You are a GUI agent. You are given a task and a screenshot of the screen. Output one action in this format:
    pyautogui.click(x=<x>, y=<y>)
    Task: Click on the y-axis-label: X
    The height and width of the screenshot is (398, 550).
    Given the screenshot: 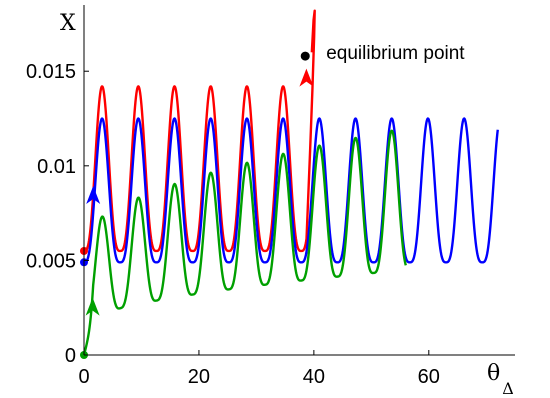 What is the action you would take?
    pyautogui.click(x=68, y=23)
    